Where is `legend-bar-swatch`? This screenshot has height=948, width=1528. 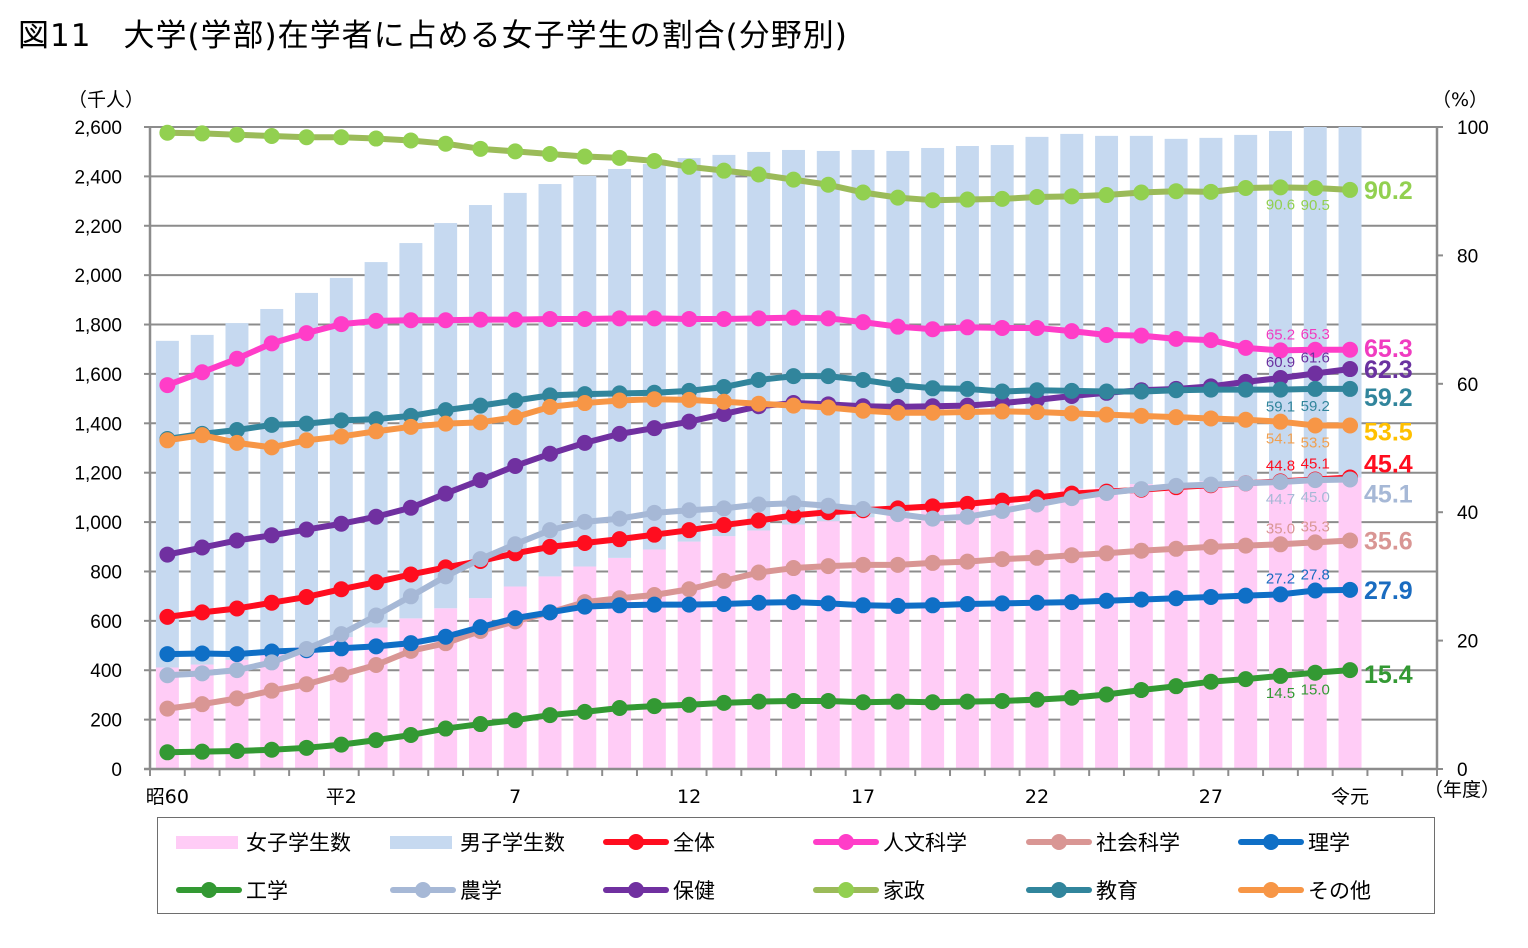
legend-bar-swatch is located at coordinates (423, 842).